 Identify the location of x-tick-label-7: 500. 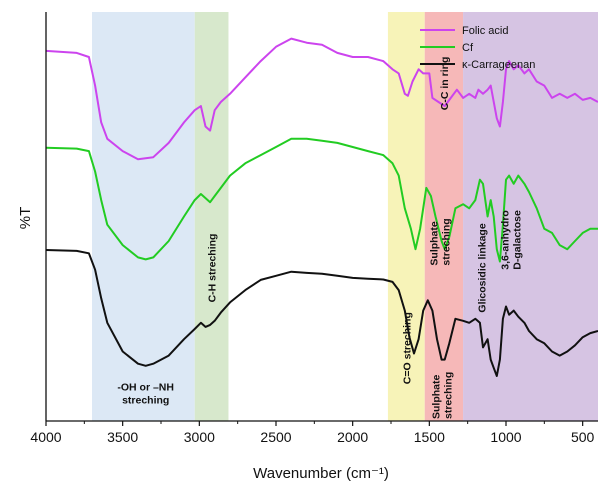
(583, 437).